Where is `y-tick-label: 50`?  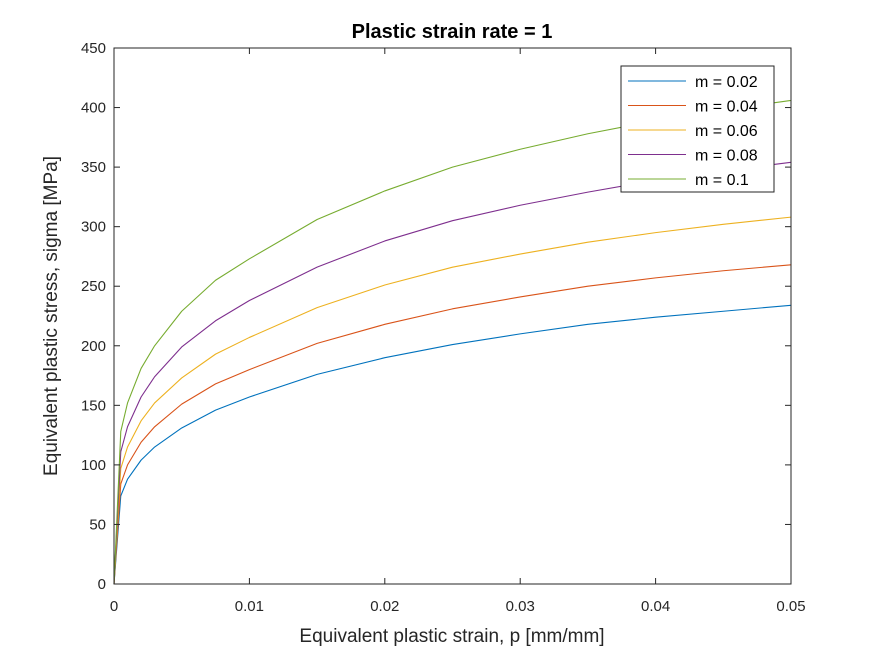 y-tick-label: 50 is located at coordinates (97, 524).